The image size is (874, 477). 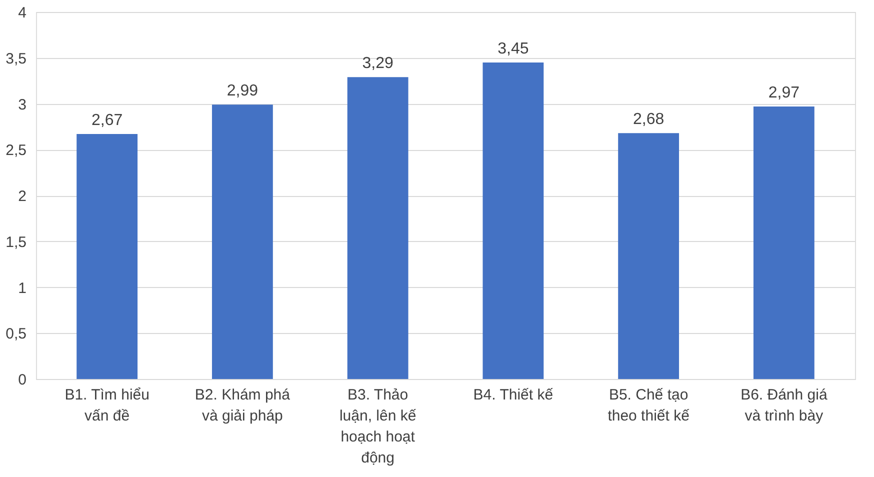 I want to click on x-tick-label: B6. Đánh giá và trình bày, so click(x=784, y=405).